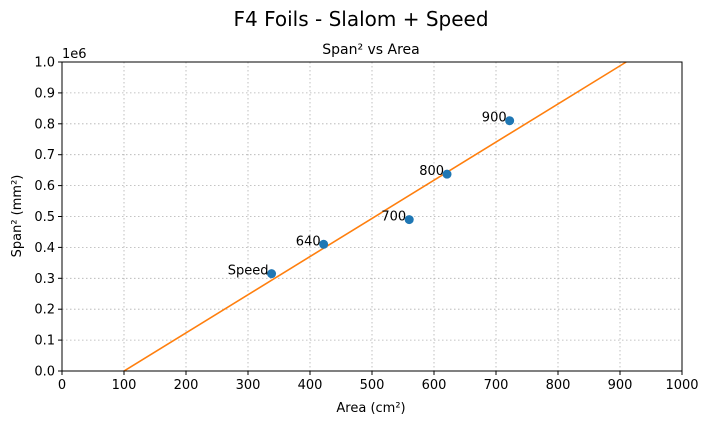 This screenshot has width=708, height=423. I want to click on x-tick-label: 800, so click(558, 385).